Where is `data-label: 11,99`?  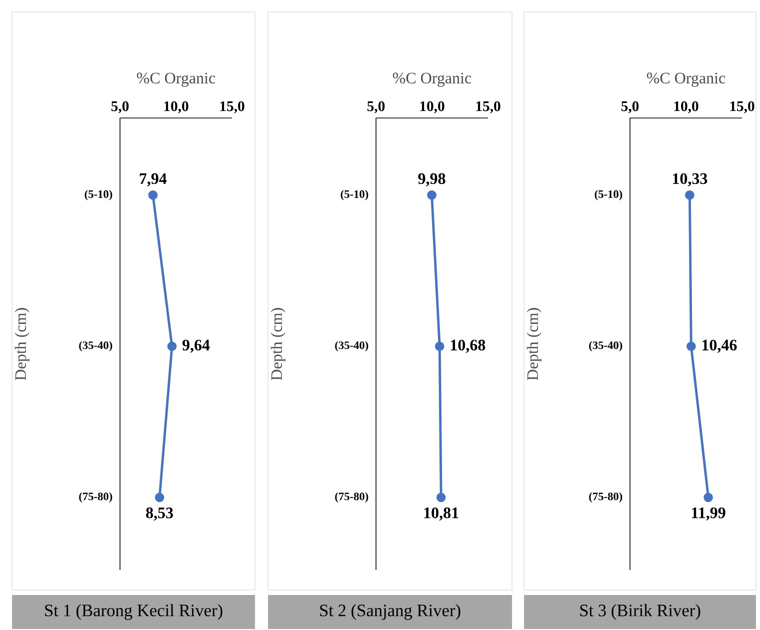 data-label: 11,99 is located at coordinates (709, 514).